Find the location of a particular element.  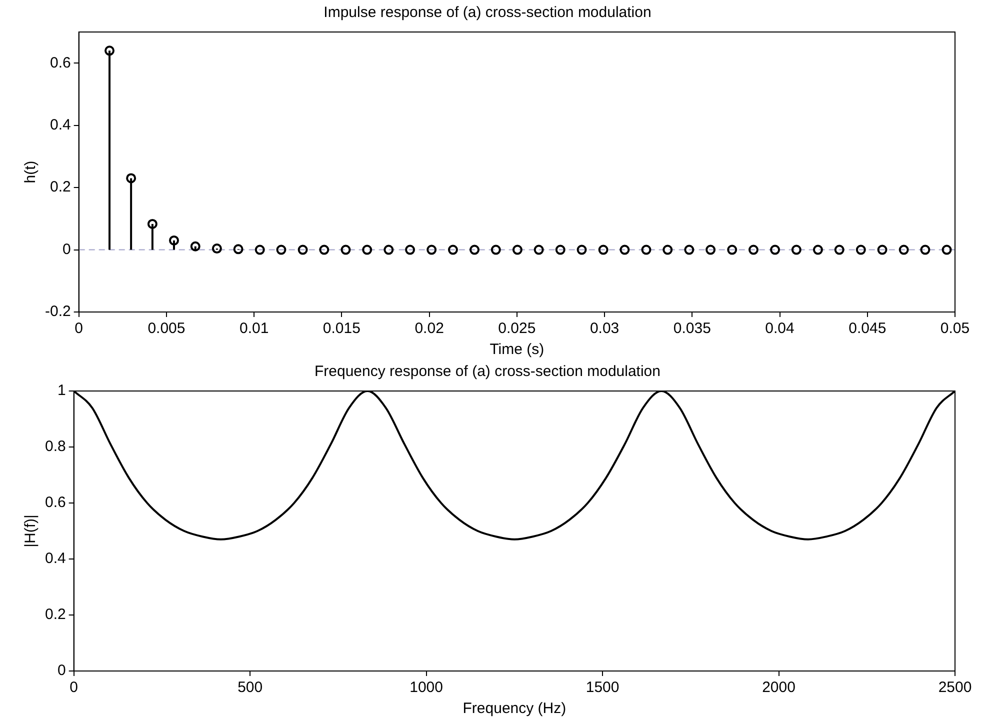

x-tick-label: 1000 is located at coordinates (426, 687).